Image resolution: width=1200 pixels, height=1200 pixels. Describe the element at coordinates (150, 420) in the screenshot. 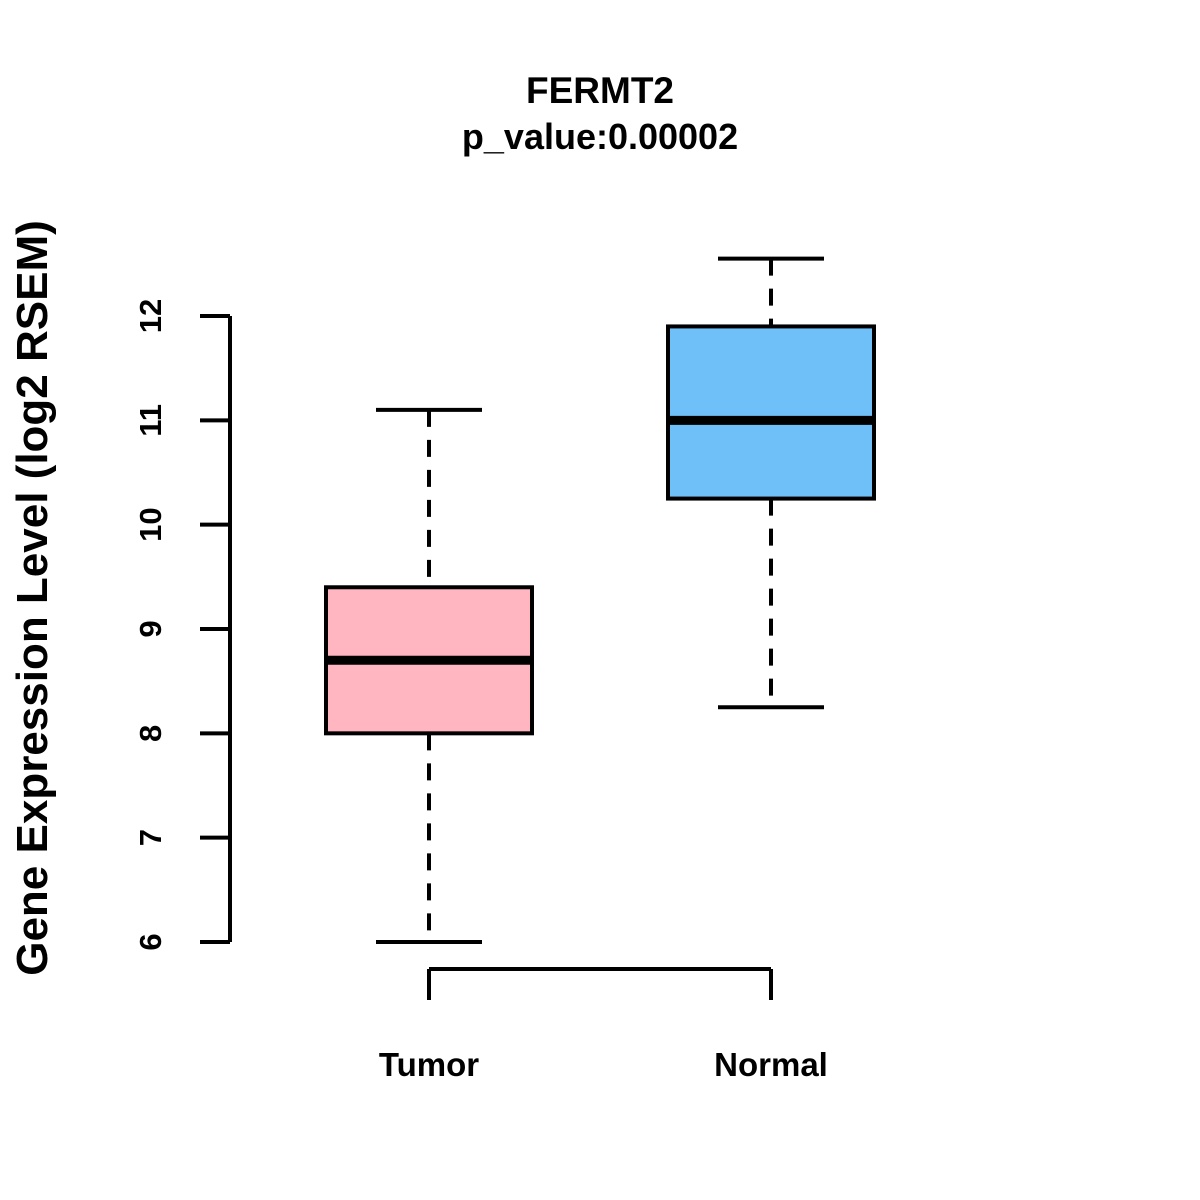

I see `y-tick-label: 11` at that location.